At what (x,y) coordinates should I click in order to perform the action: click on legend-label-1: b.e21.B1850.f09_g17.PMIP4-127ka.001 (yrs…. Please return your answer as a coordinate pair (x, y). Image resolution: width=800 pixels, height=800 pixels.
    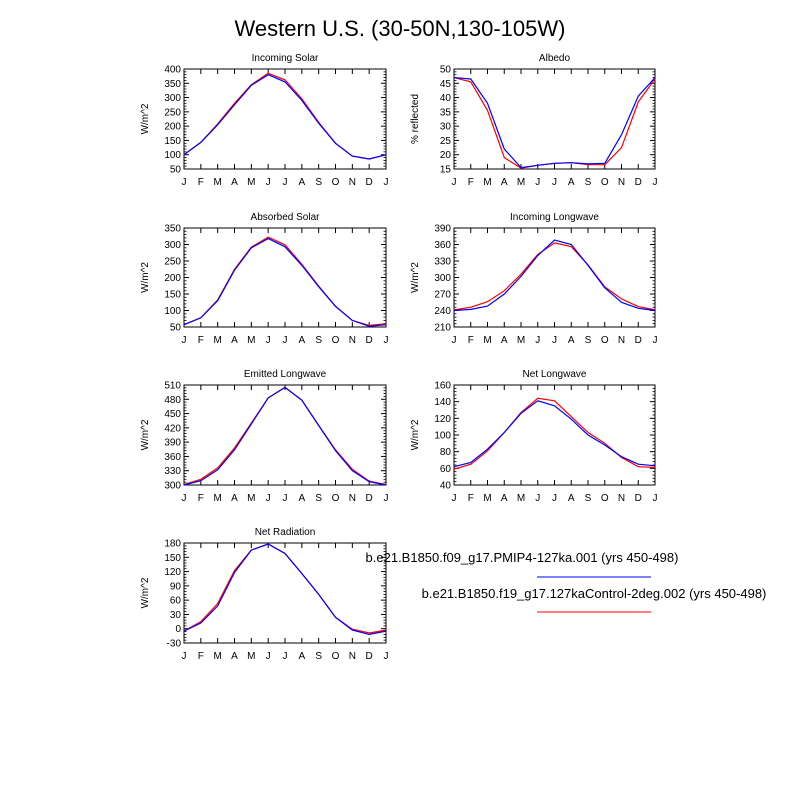
    Looking at the image, I should click on (522, 557).